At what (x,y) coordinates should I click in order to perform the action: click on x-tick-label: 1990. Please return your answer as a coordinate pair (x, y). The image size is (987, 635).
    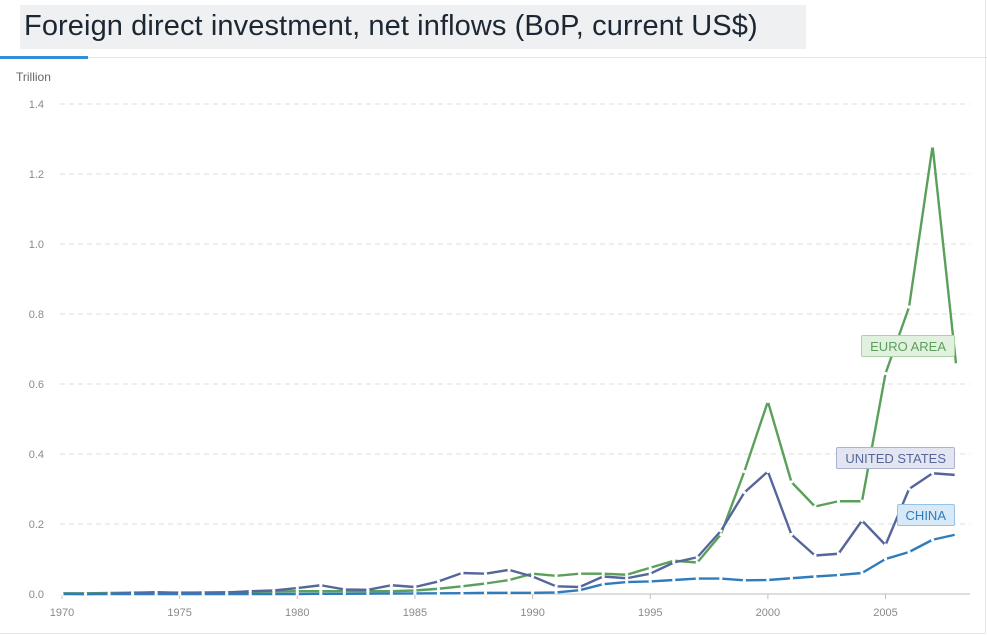
    Looking at the image, I should click on (532, 613).